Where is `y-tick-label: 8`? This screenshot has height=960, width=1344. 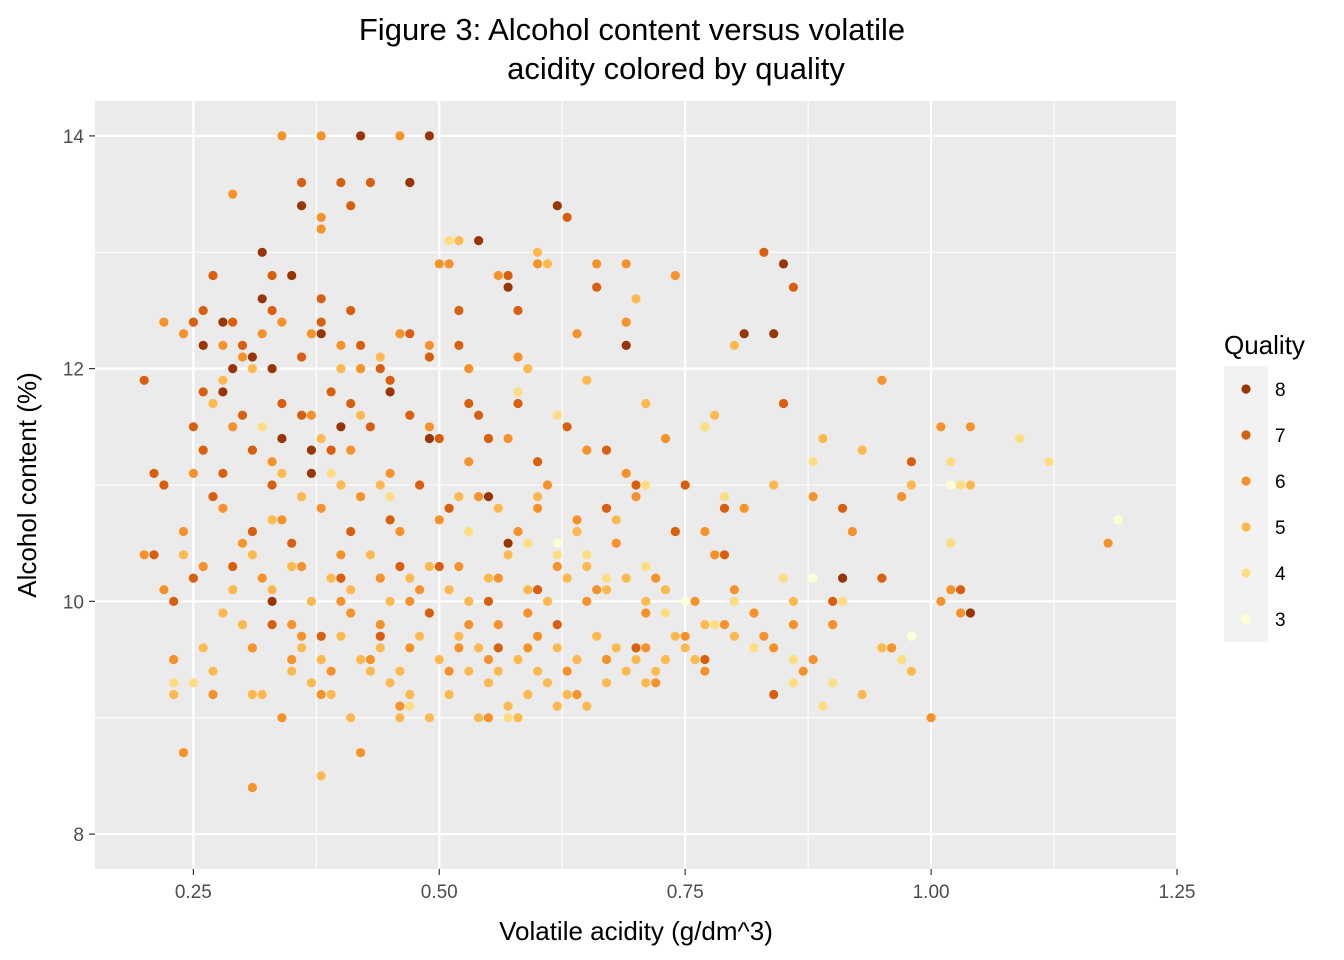 y-tick-label: 8 is located at coordinates (78, 835).